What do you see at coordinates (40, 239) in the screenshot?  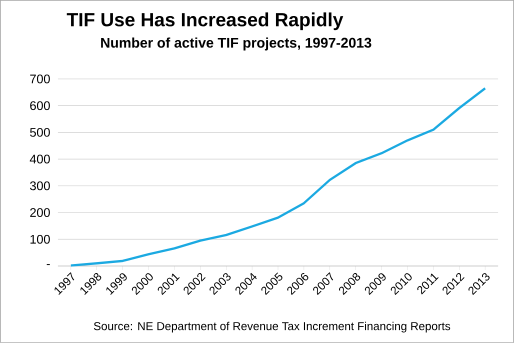 I see `y-tick-label: 100` at bounding box center [40, 239].